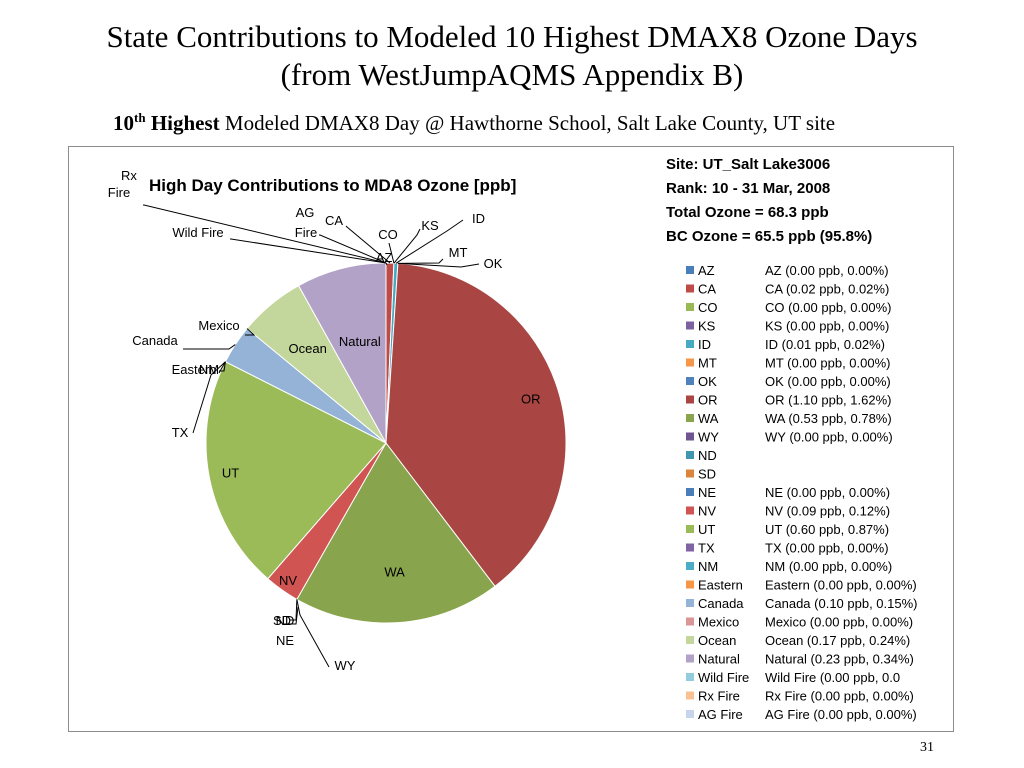 Image resolution: width=1024 pixels, height=768 pixels. I want to click on legend-swatch-sd, so click(690, 473).